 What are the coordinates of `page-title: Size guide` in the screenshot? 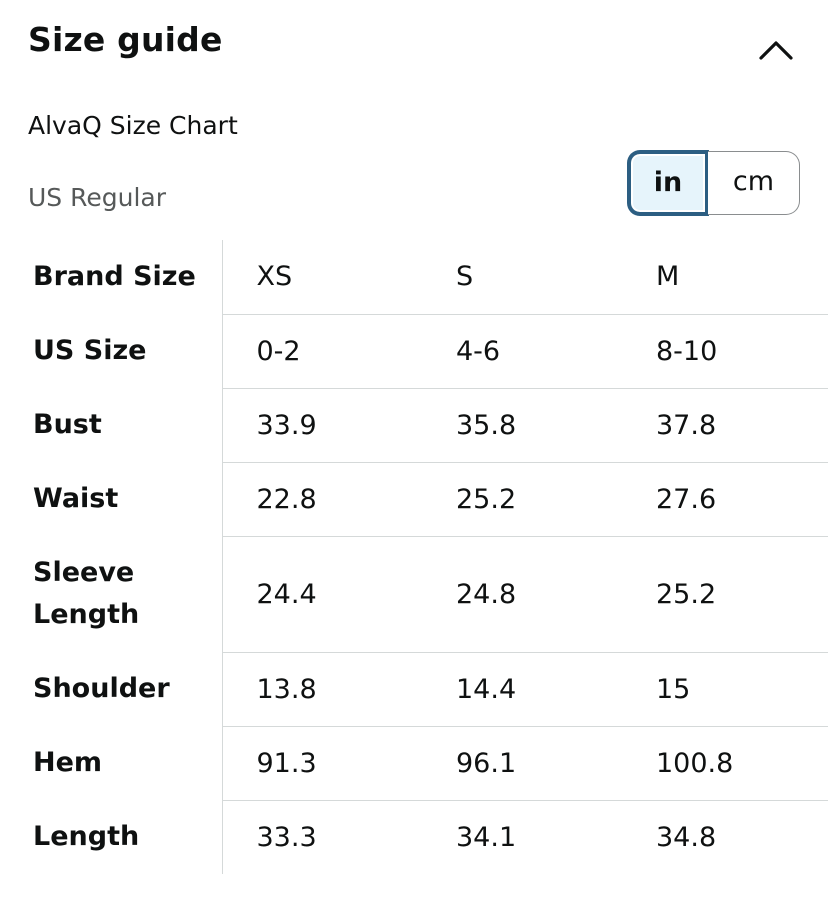 It's located at (125, 39).